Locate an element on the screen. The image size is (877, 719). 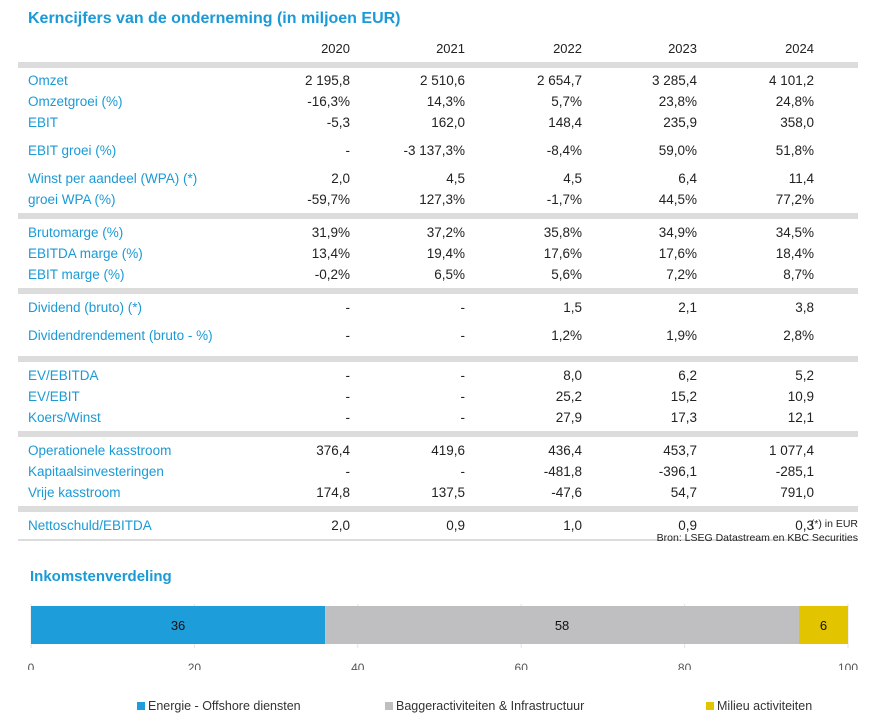
cell-value: -3 137,3% is located at coordinates (434, 150).